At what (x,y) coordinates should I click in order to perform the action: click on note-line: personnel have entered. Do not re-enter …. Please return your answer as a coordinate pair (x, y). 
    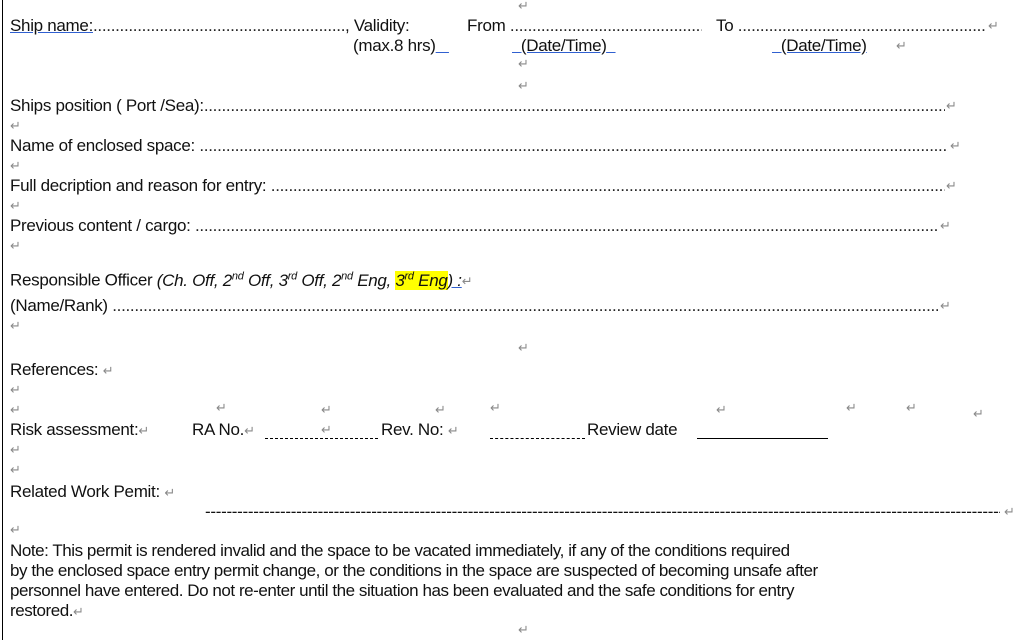
    Looking at the image, I should click on (402, 590).